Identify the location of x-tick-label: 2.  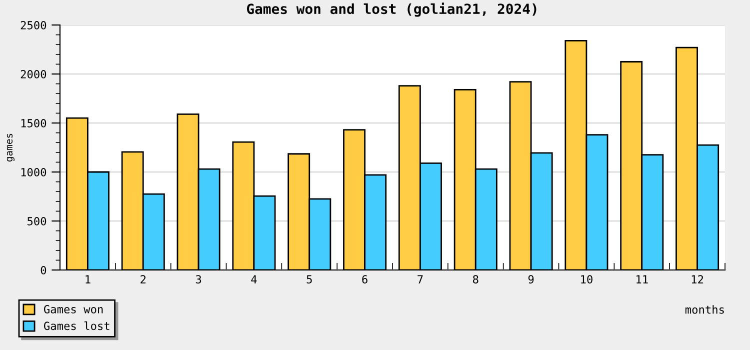
(143, 279).